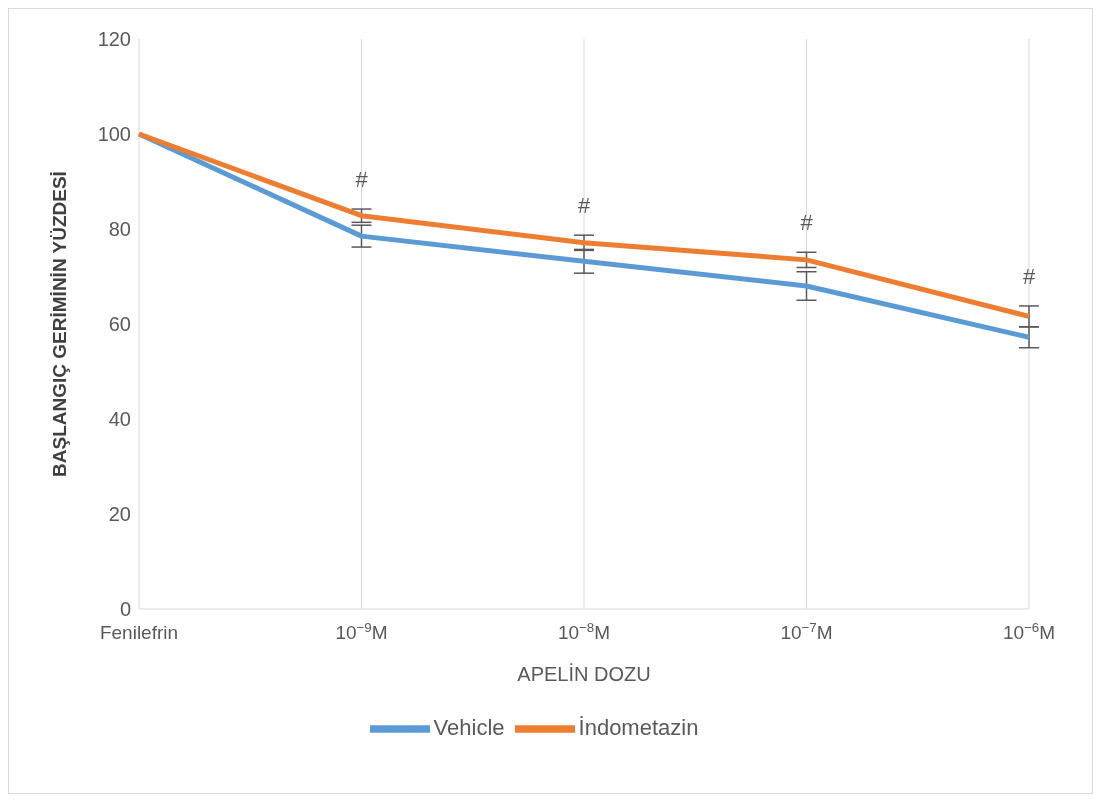  Describe the element at coordinates (114, 134) in the screenshot. I see `y-tick-label: 100` at that location.